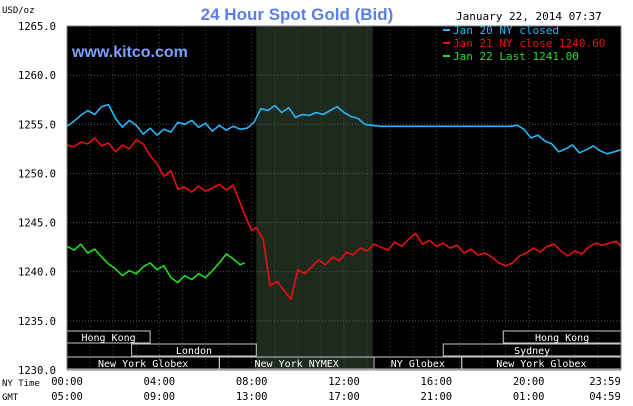 This screenshot has height=406, width=633. What do you see at coordinates (21, 384) in the screenshot?
I see `ny-time-label: NY Time` at bounding box center [21, 384].